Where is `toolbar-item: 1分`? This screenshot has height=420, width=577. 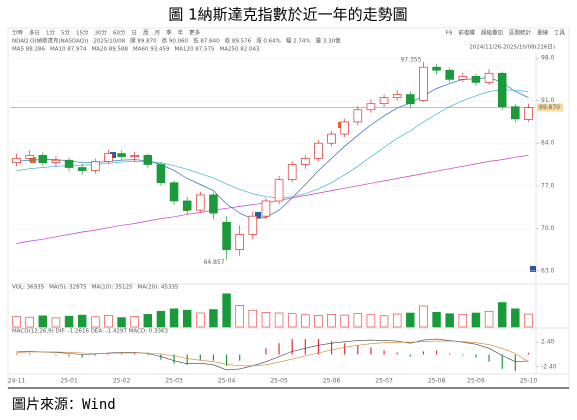 toolbar-item: 1分 is located at coordinates (50, 33).